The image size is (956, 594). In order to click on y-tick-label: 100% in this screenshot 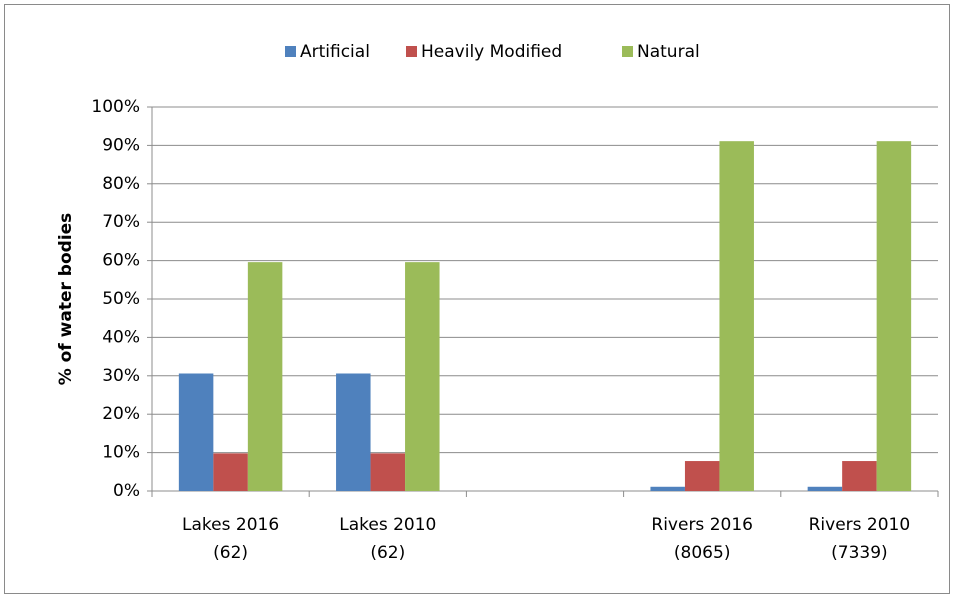, I will do `click(115, 107)`.